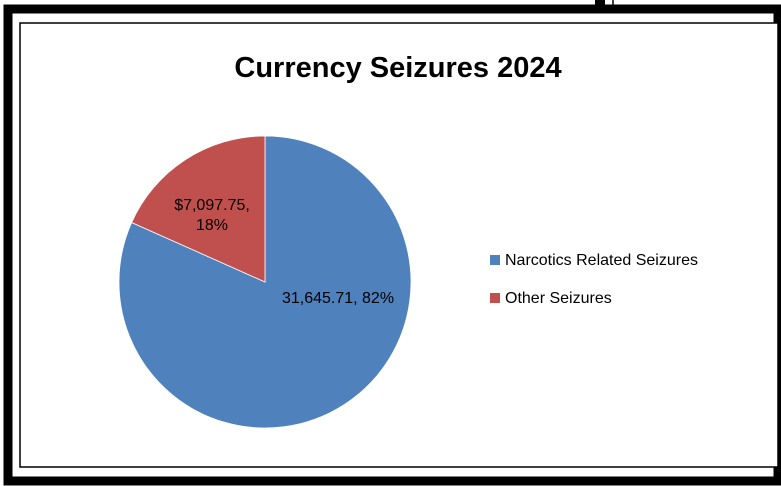 This screenshot has height=486, width=781. I want to click on pie-data-label: $7,097.75, 18%, so click(212, 215).